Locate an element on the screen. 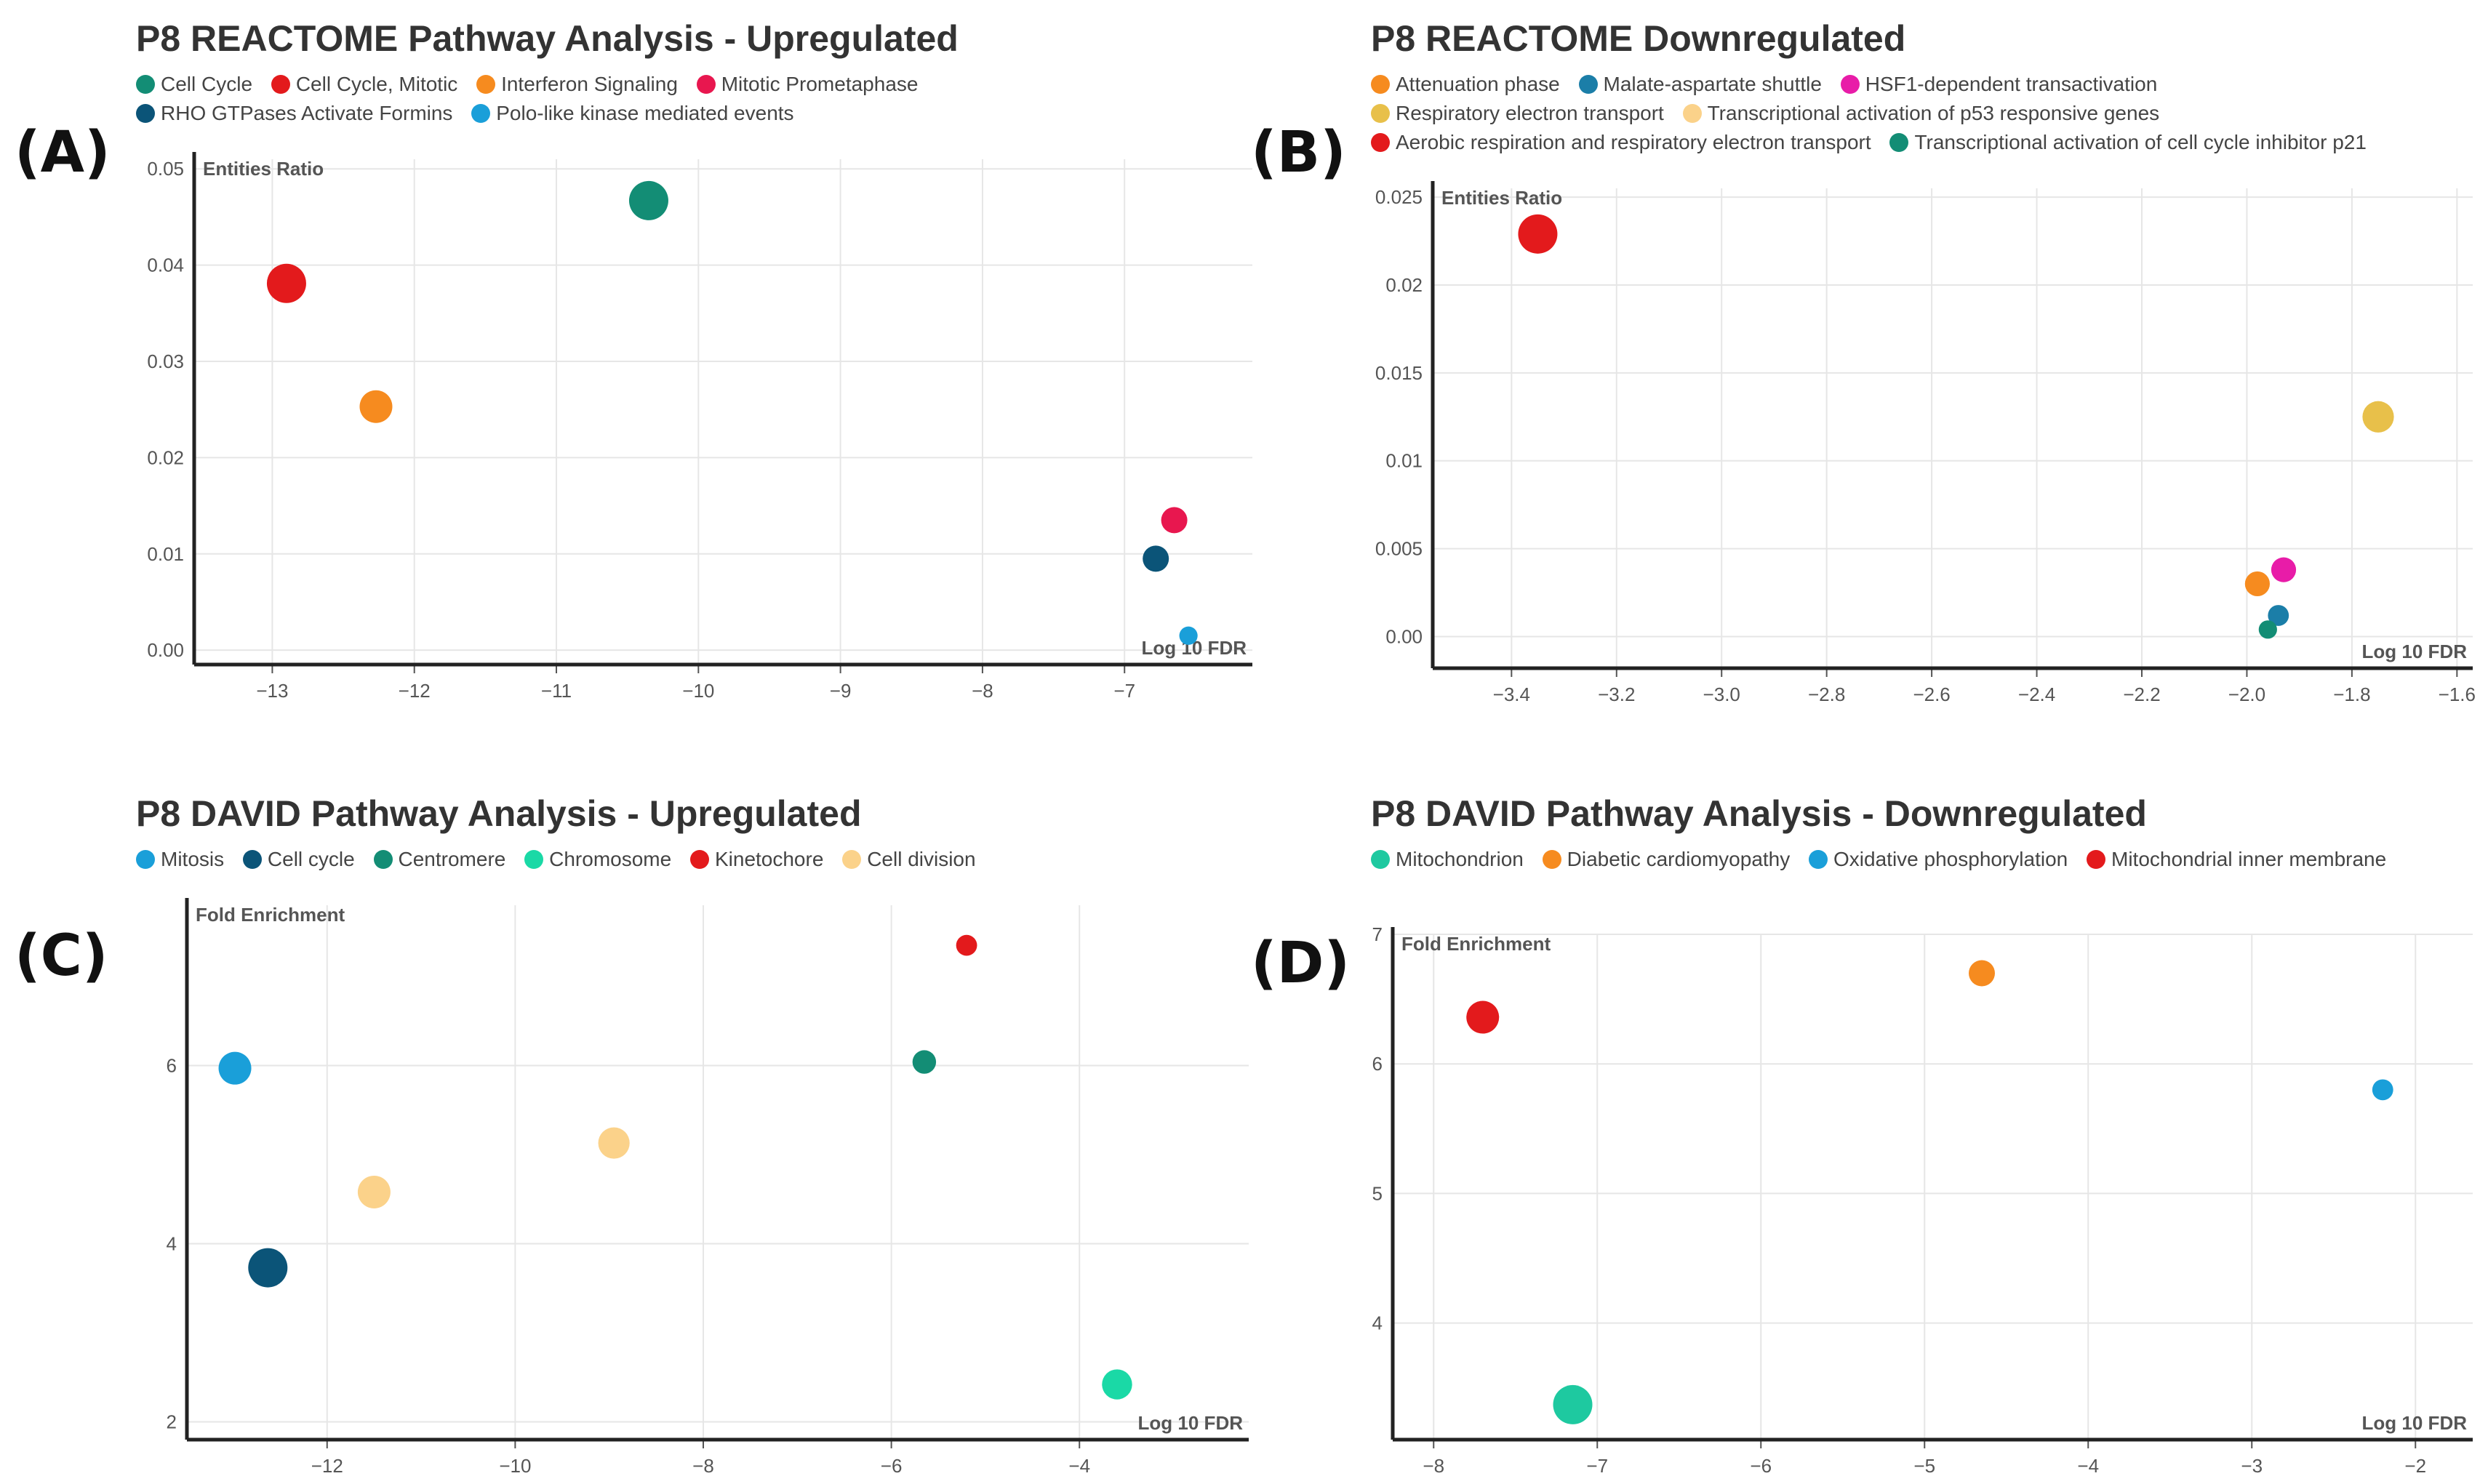 This screenshot has width=2488, height=1484. legend-label: Kinetochore is located at coordinates (769, 859).